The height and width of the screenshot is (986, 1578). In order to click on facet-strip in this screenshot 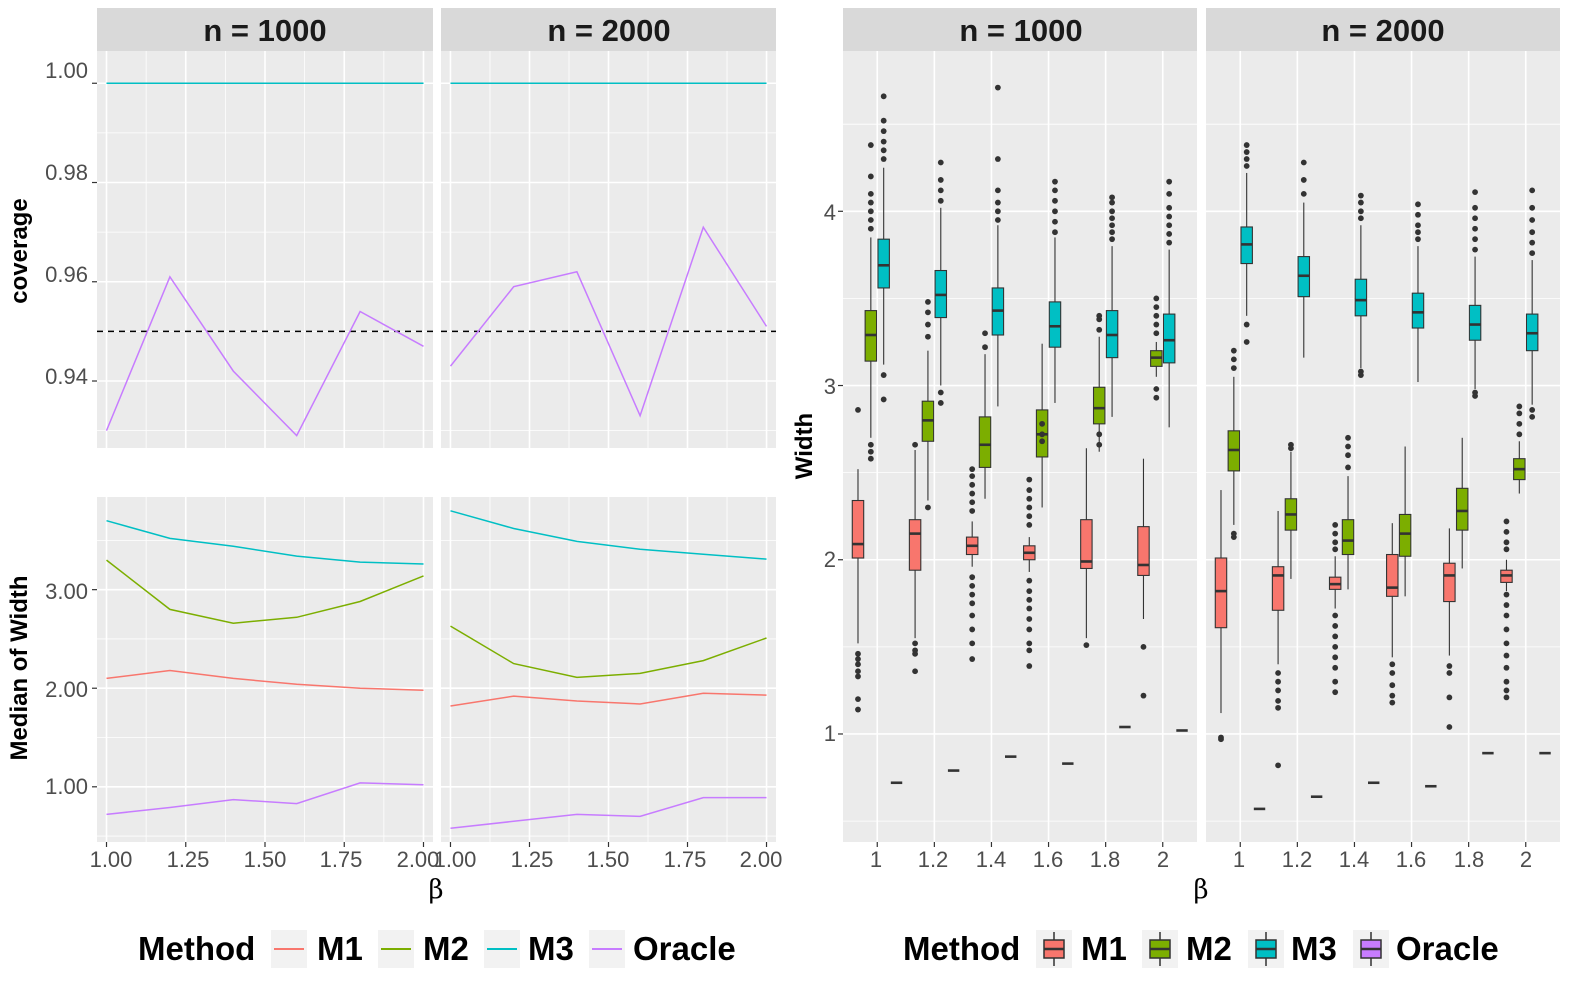, I will do `click(1383, 29)`.